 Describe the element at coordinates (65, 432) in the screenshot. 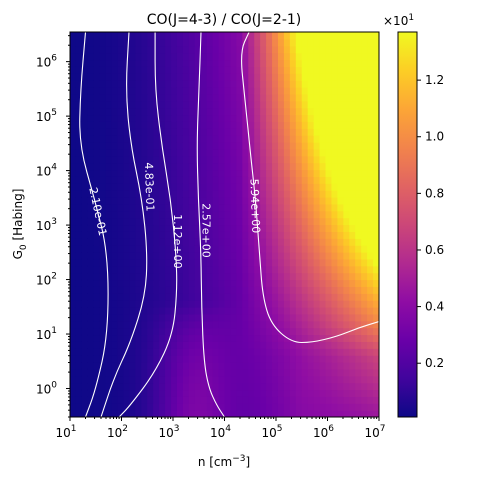

I see `x-tick-label: 101` at that location.